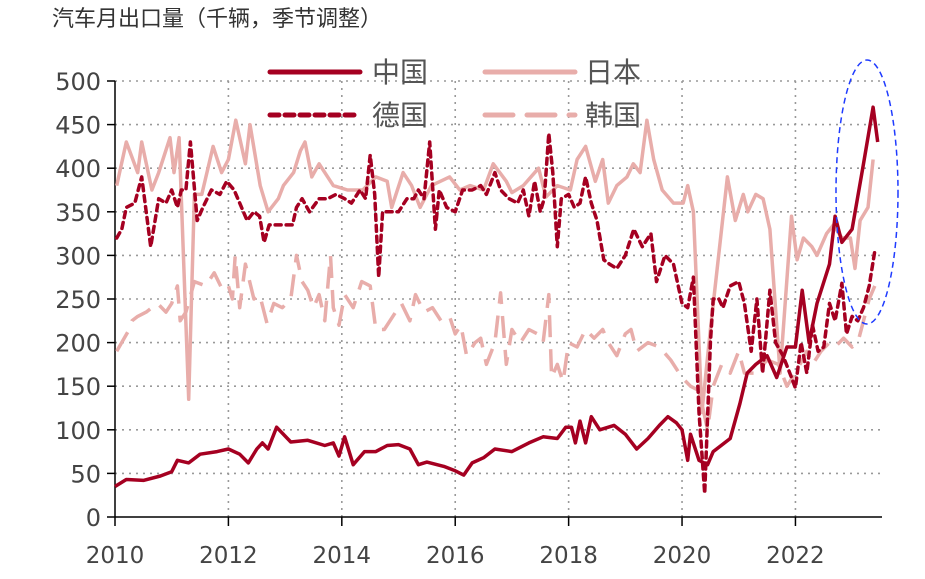  I want to click on y-tick-label: 200, so click(78, 344).